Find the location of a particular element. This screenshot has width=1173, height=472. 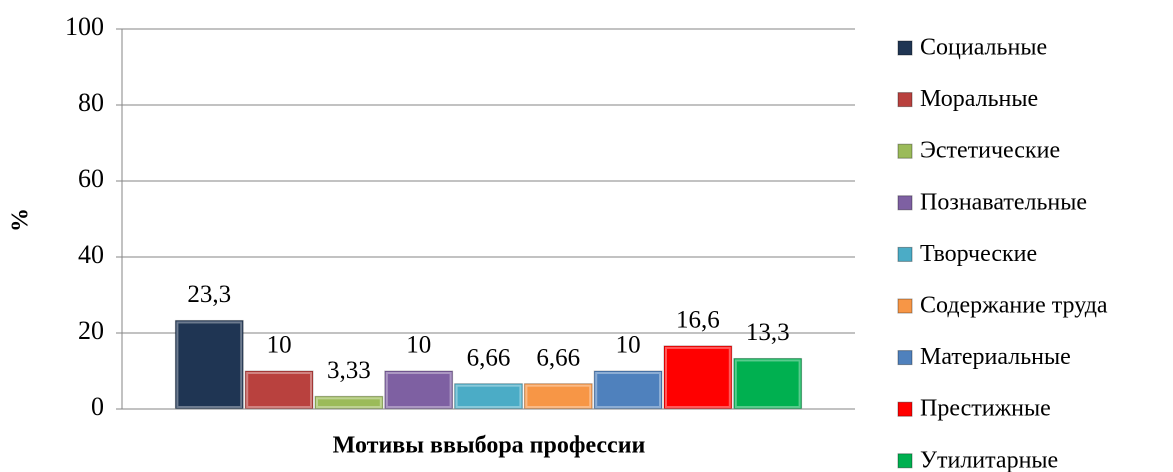

legend-label: Социальные is located at coordinates (983, 48).